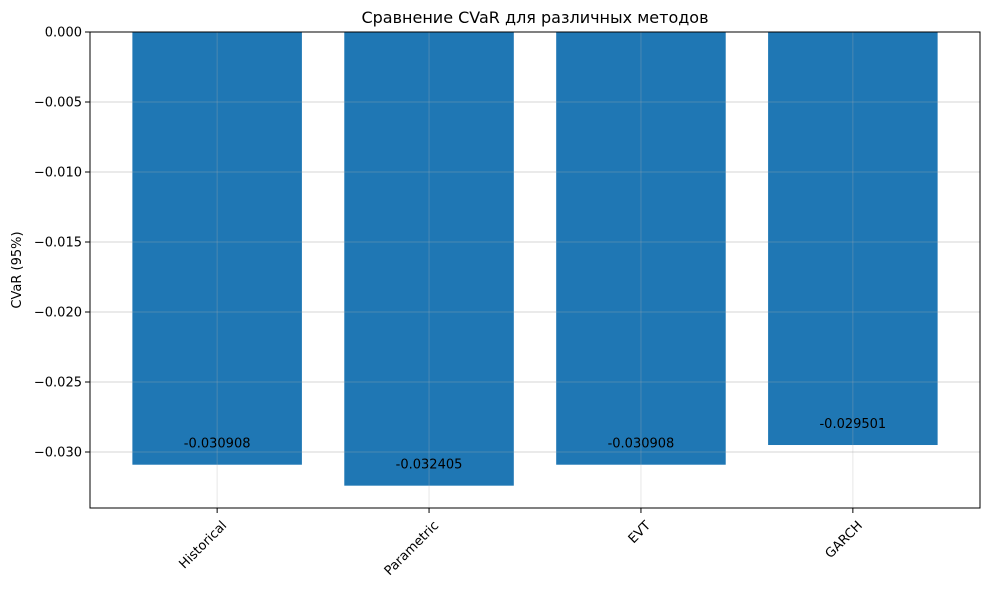  Describe the element at coordinates (58, 173) in the screenshot. I see `y-tick-label: −0.010` at that location.